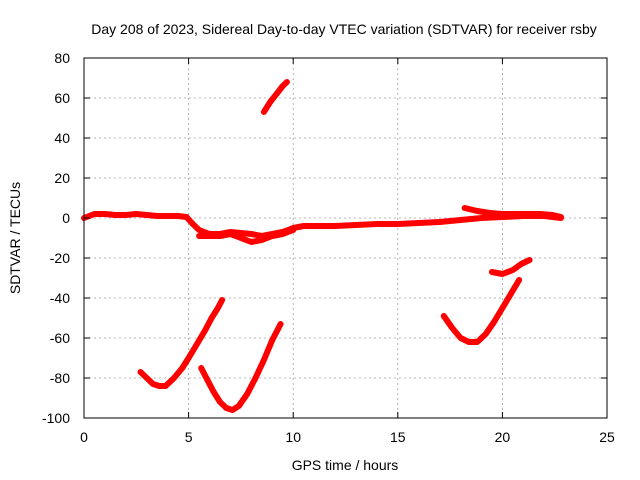 The image size is (640, 480). Describe the element at coordinates (56, 418) in the screenshot. I see `y-tick-label: -100` at that location.